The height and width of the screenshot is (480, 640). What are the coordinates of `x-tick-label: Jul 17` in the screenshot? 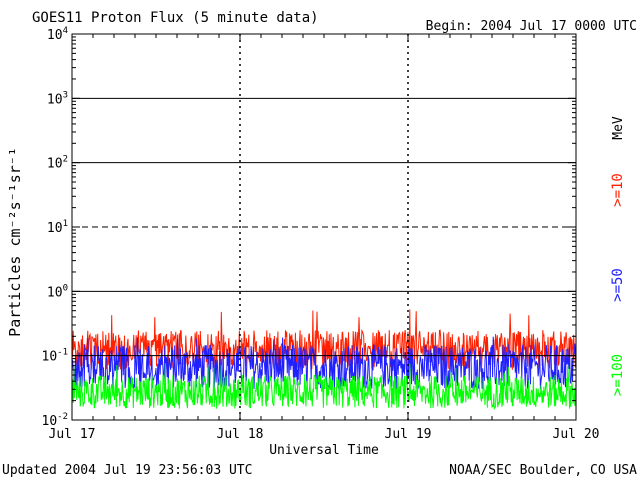 It's located at (72, 434).